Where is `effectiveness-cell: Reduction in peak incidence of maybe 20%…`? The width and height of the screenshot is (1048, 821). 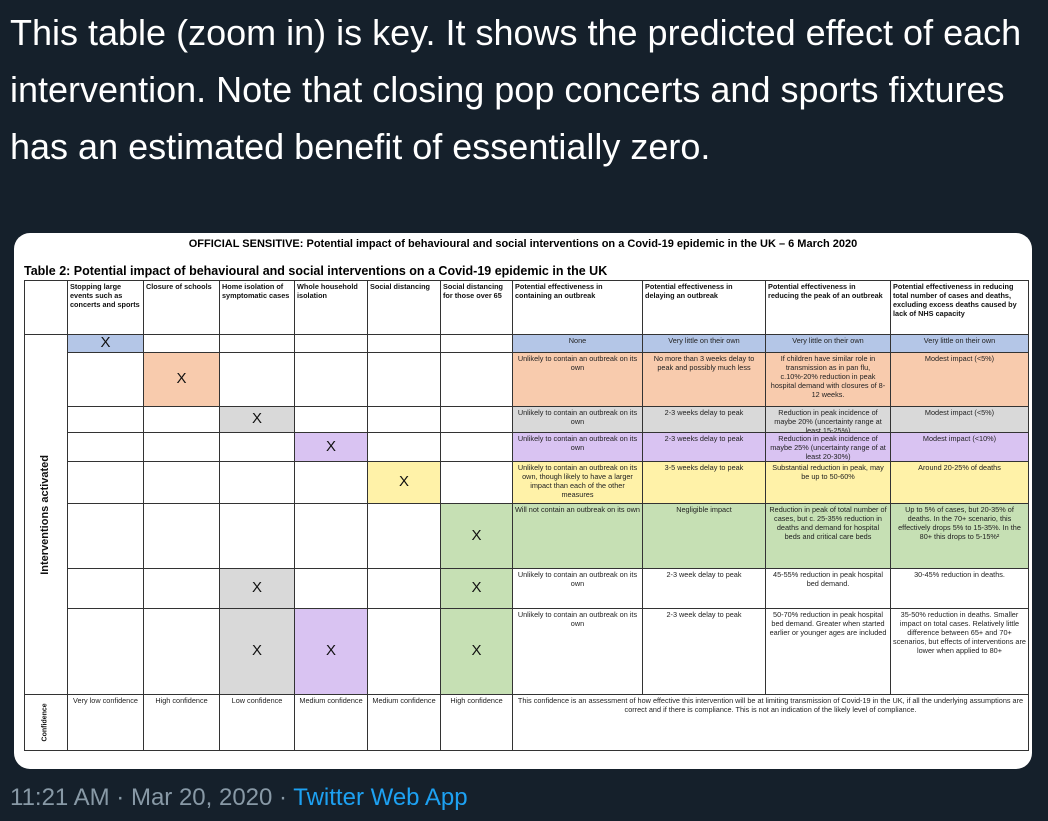
effectiveness-cell: Reduction in peak incidence of maybe 20%… is located at coordinates (828, 419).